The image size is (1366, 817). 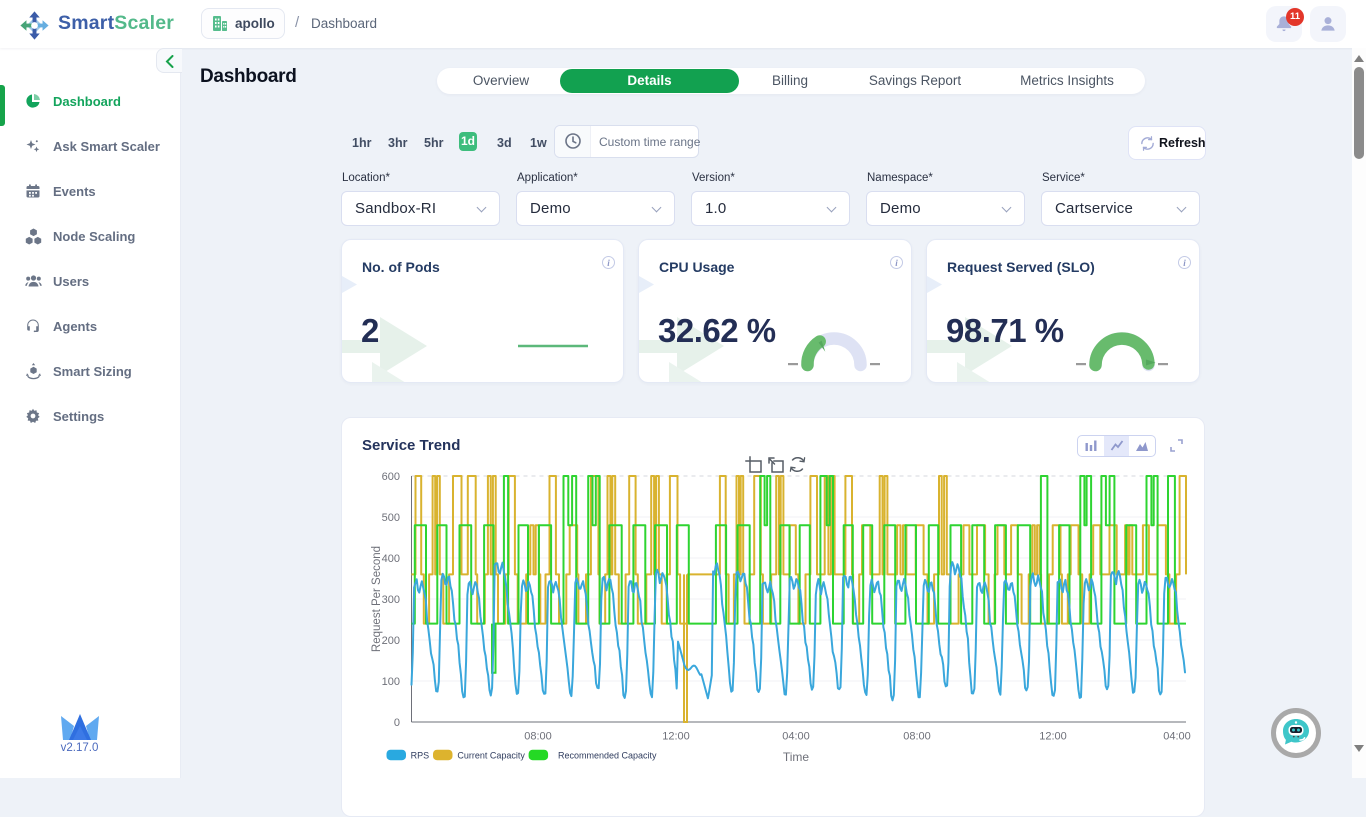 I want to click on svg-text: Current Capacity, so click(x=491, y=755).